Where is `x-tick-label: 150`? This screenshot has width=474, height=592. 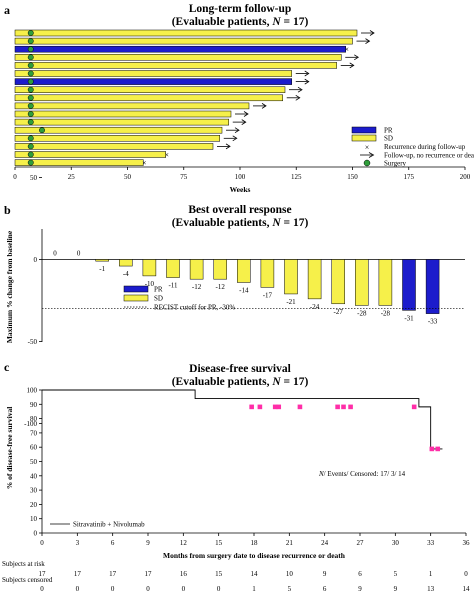 x-tick-label: 150 is located at coordinates (352, 177).